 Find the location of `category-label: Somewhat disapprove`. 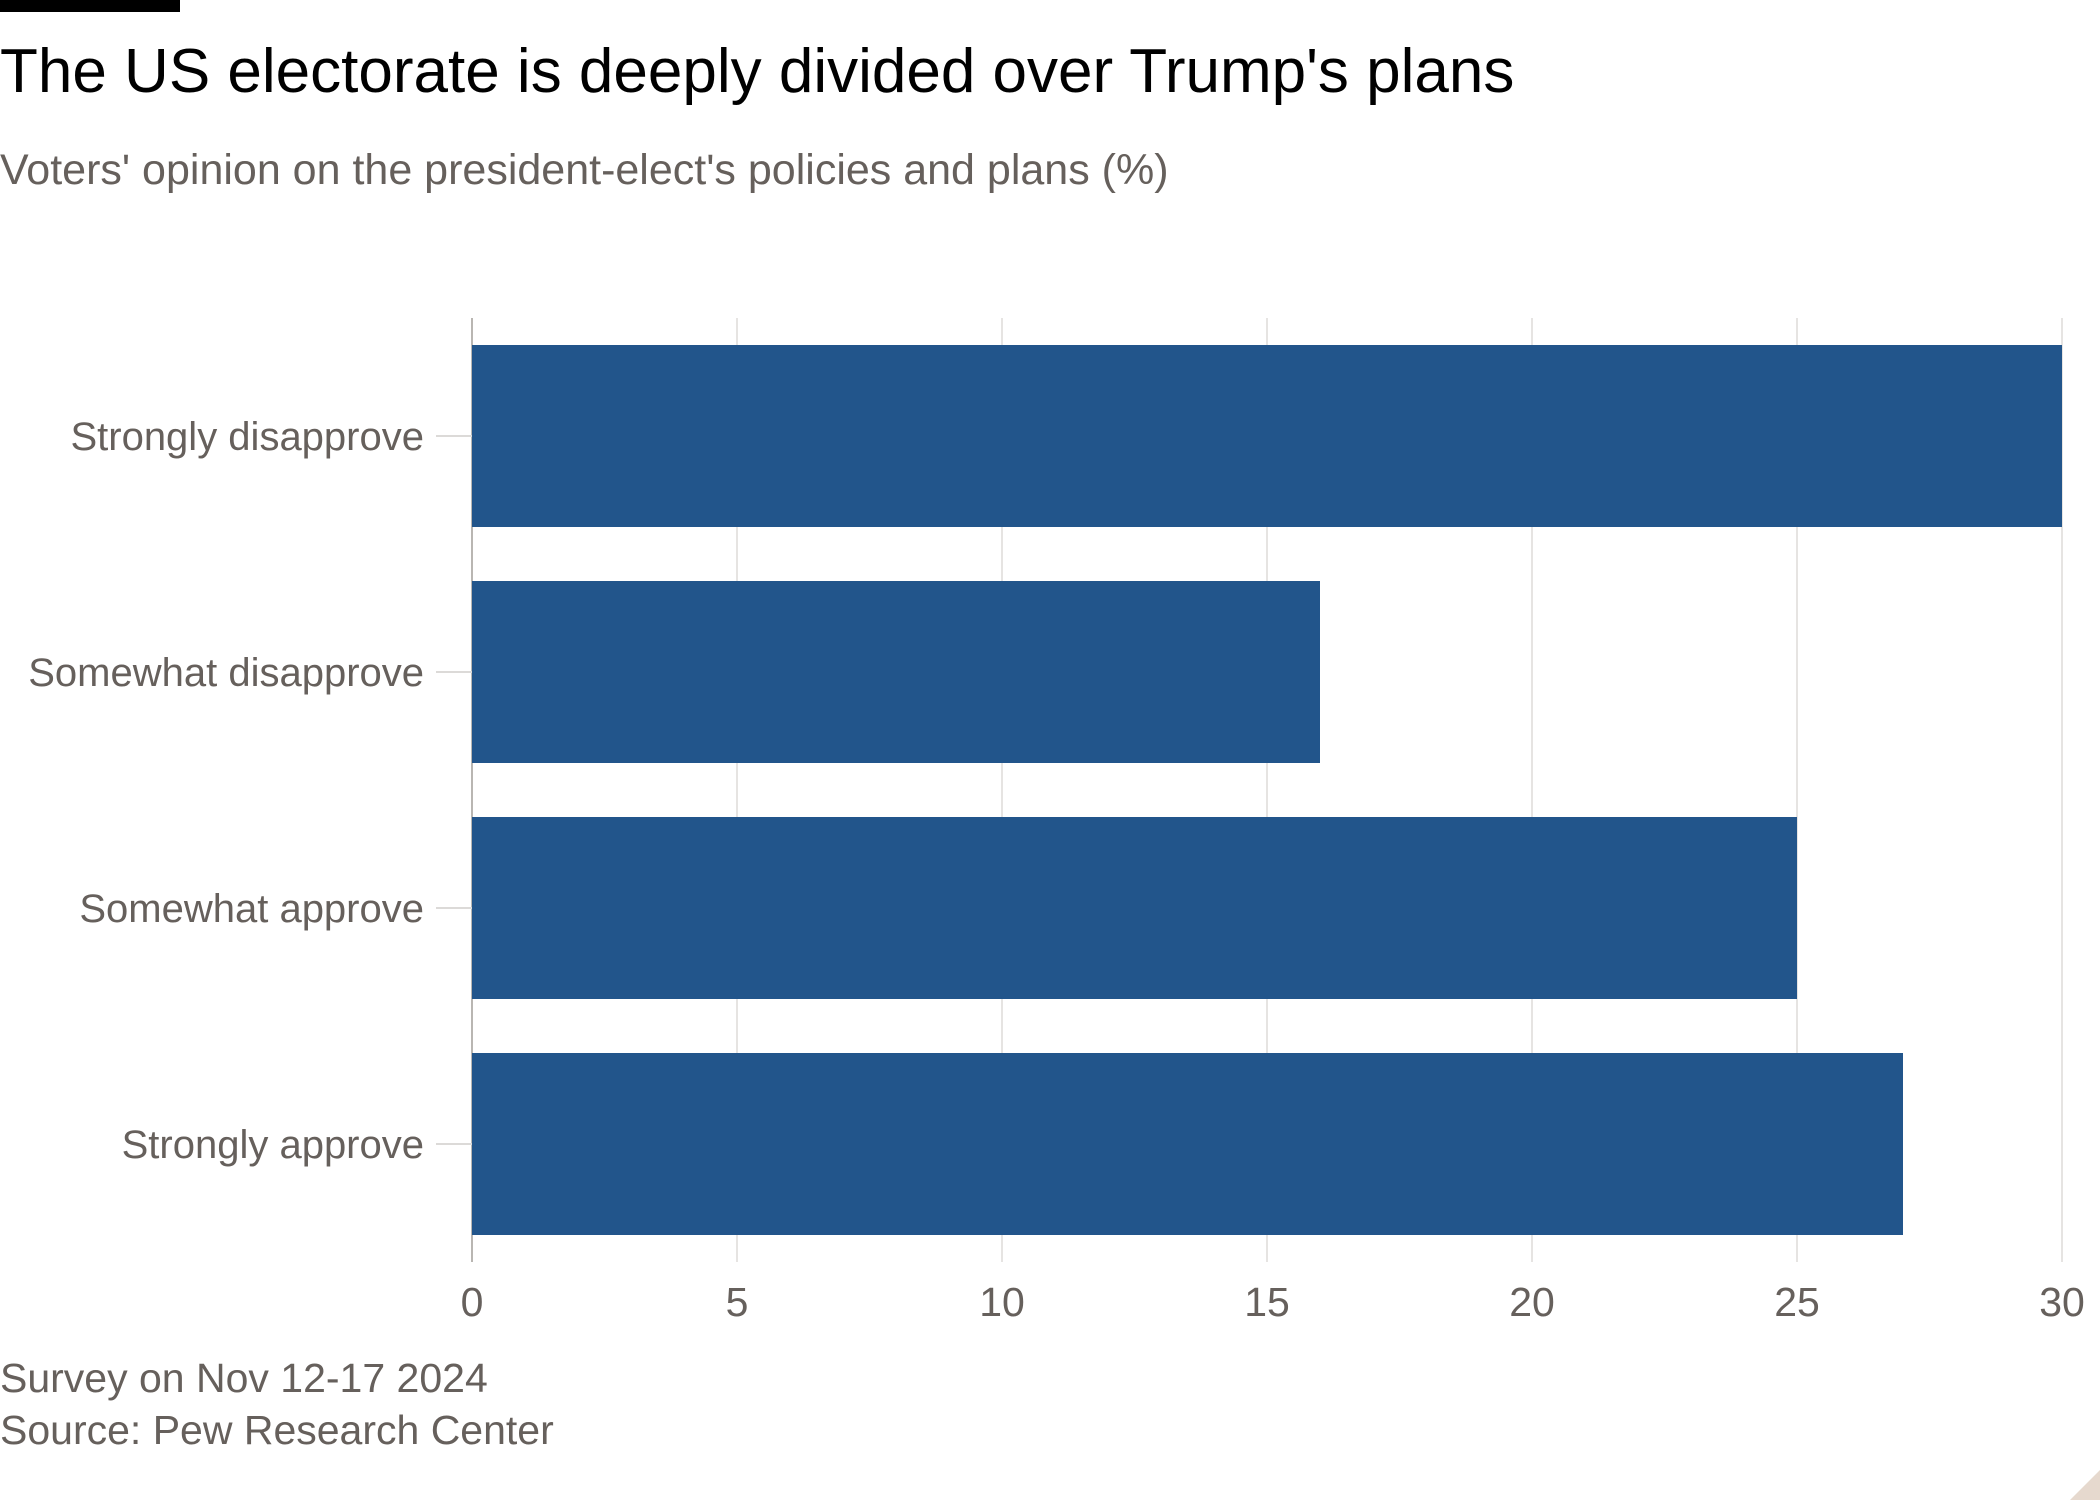

category-label: Somewhat disapprove is located at coordinates (226, 673).